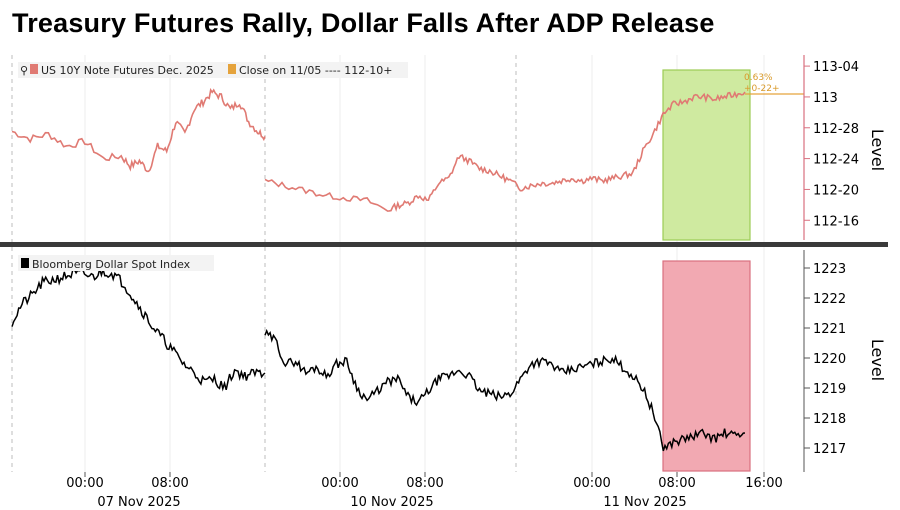 The image size is (900, 510). I want to click on annotation-points: +0-22+, so click(762, 89).